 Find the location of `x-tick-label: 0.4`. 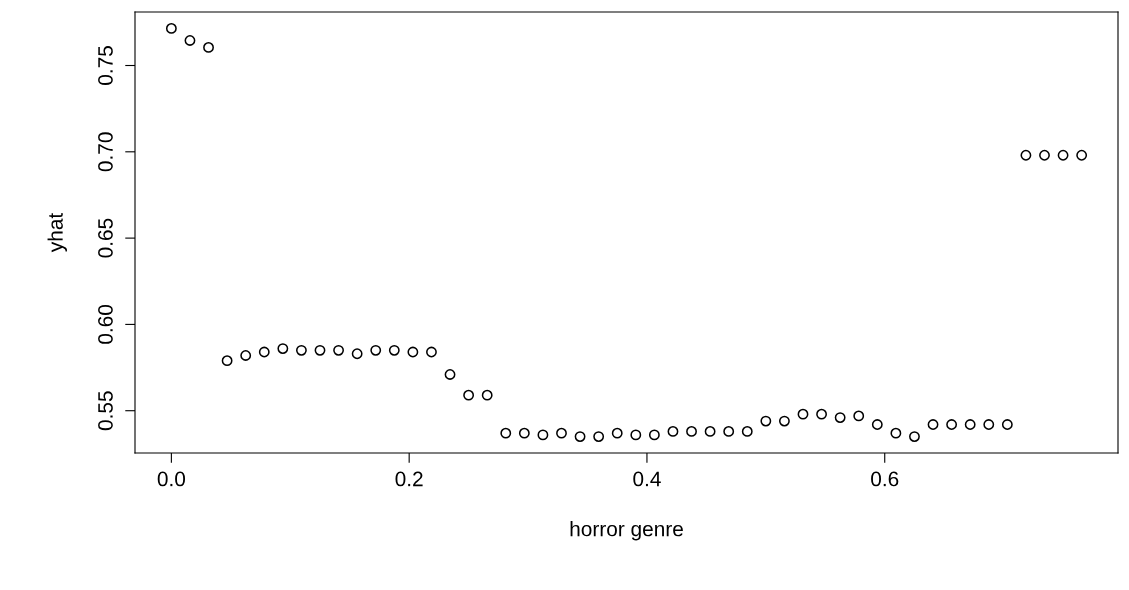

x-tick-label: 0.4 is located at coordinates (647, 479).